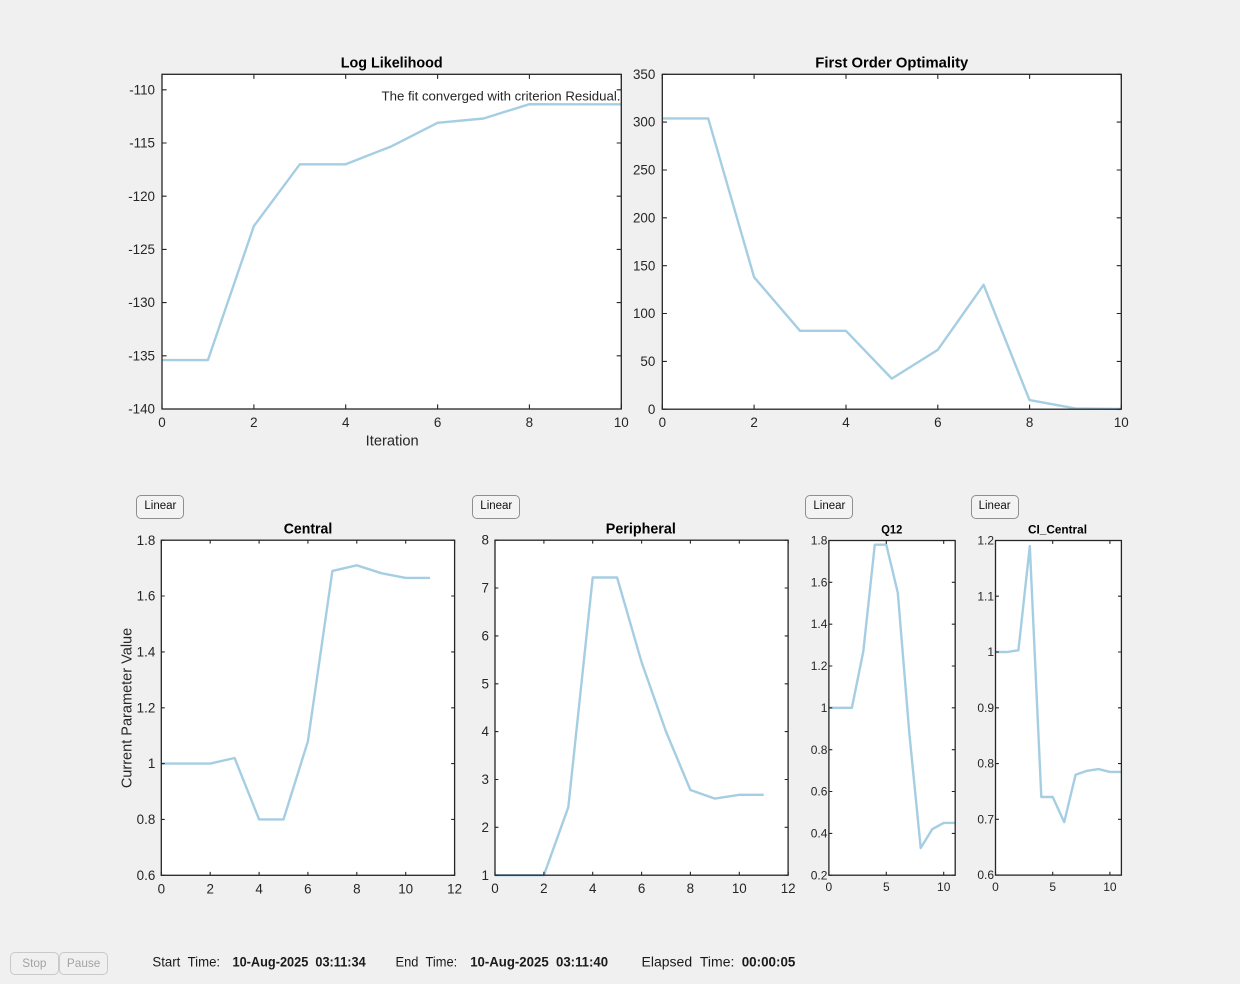 The image size is (1240, 984). Describe the element at coordinates (641, 529) in the screenshot. I see `svg-text: Peripheral` at that location.